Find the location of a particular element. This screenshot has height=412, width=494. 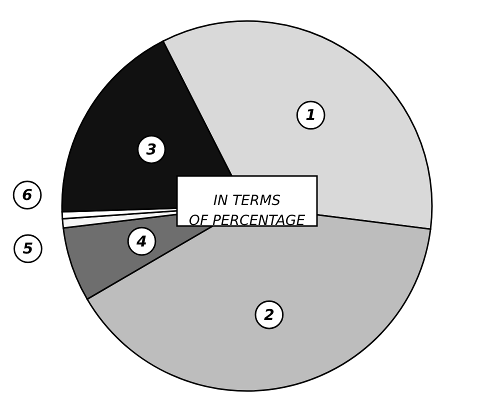

text: IN TERMS OF PERCENTAGE is located at coordinates (247, 211).